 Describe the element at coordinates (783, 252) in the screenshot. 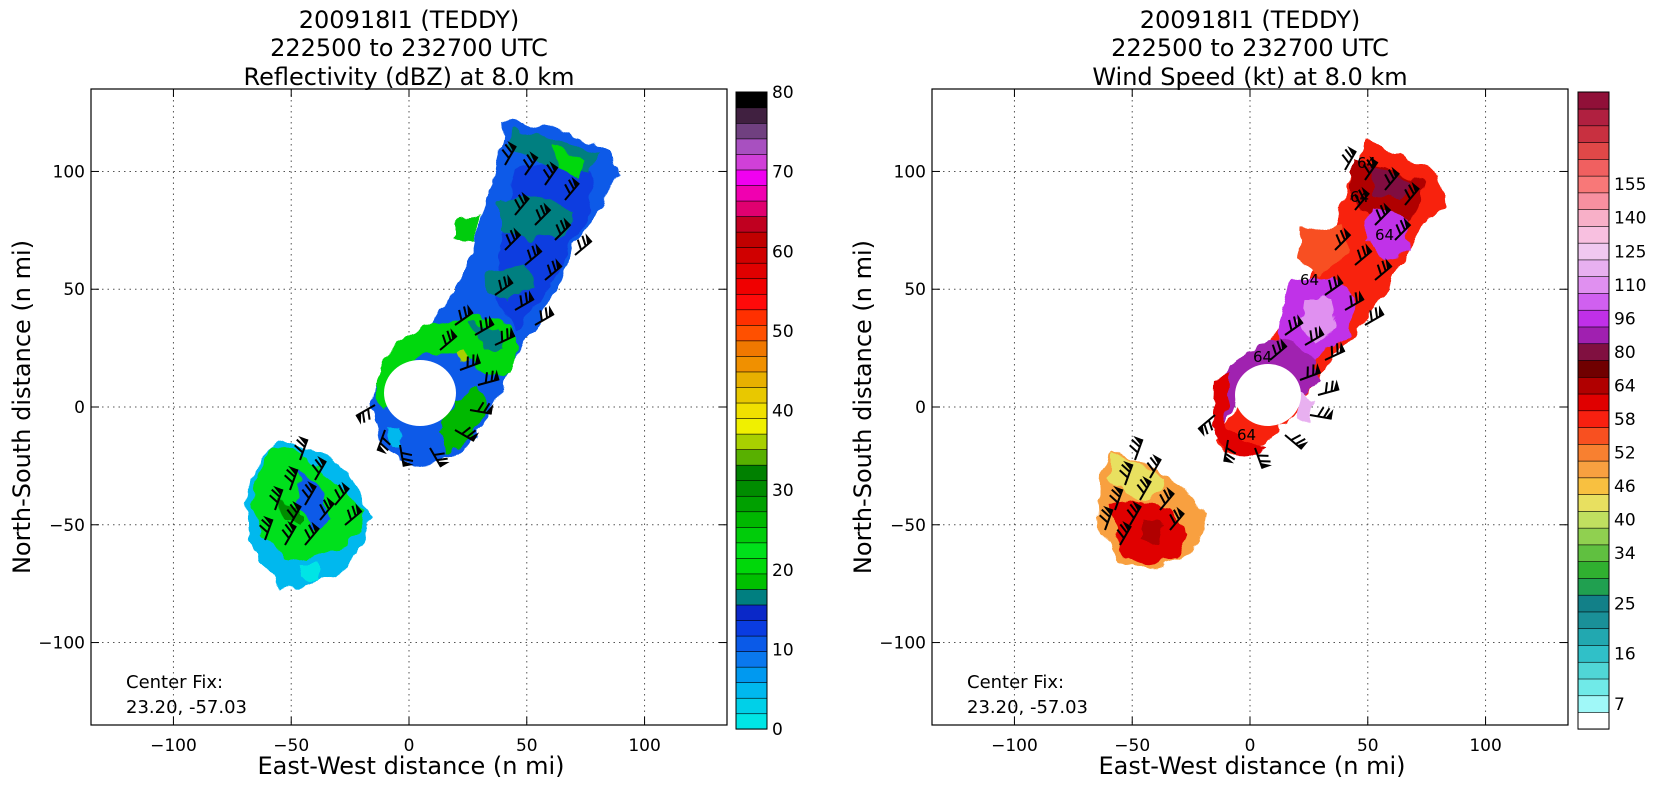

I see `colorbar-tick-label: 60` at that location.